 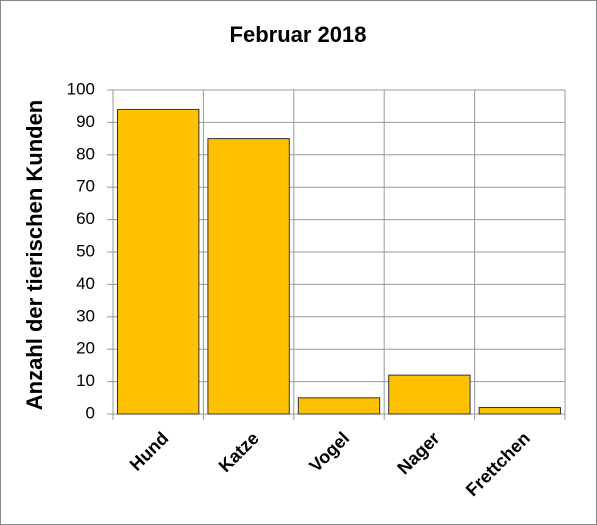 I want to click on y-tick-label: 70, so click(x=85, y=186).